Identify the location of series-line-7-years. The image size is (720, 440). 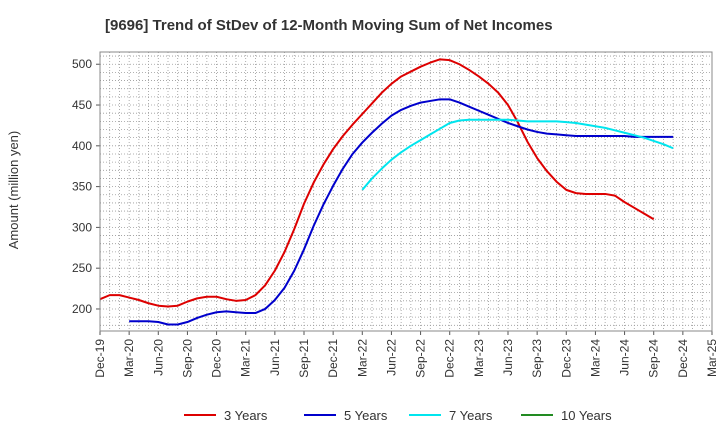
(517, 154).